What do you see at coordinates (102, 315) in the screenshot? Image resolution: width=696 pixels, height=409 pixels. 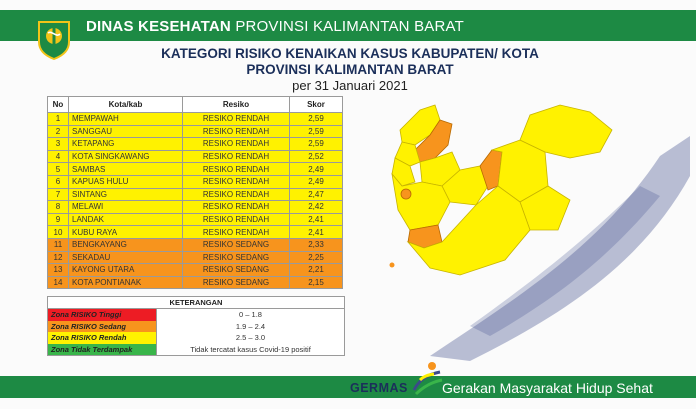 I see `legend-zone-label: Zona RISIKO Tinggi` at bounding box center [102, 315].